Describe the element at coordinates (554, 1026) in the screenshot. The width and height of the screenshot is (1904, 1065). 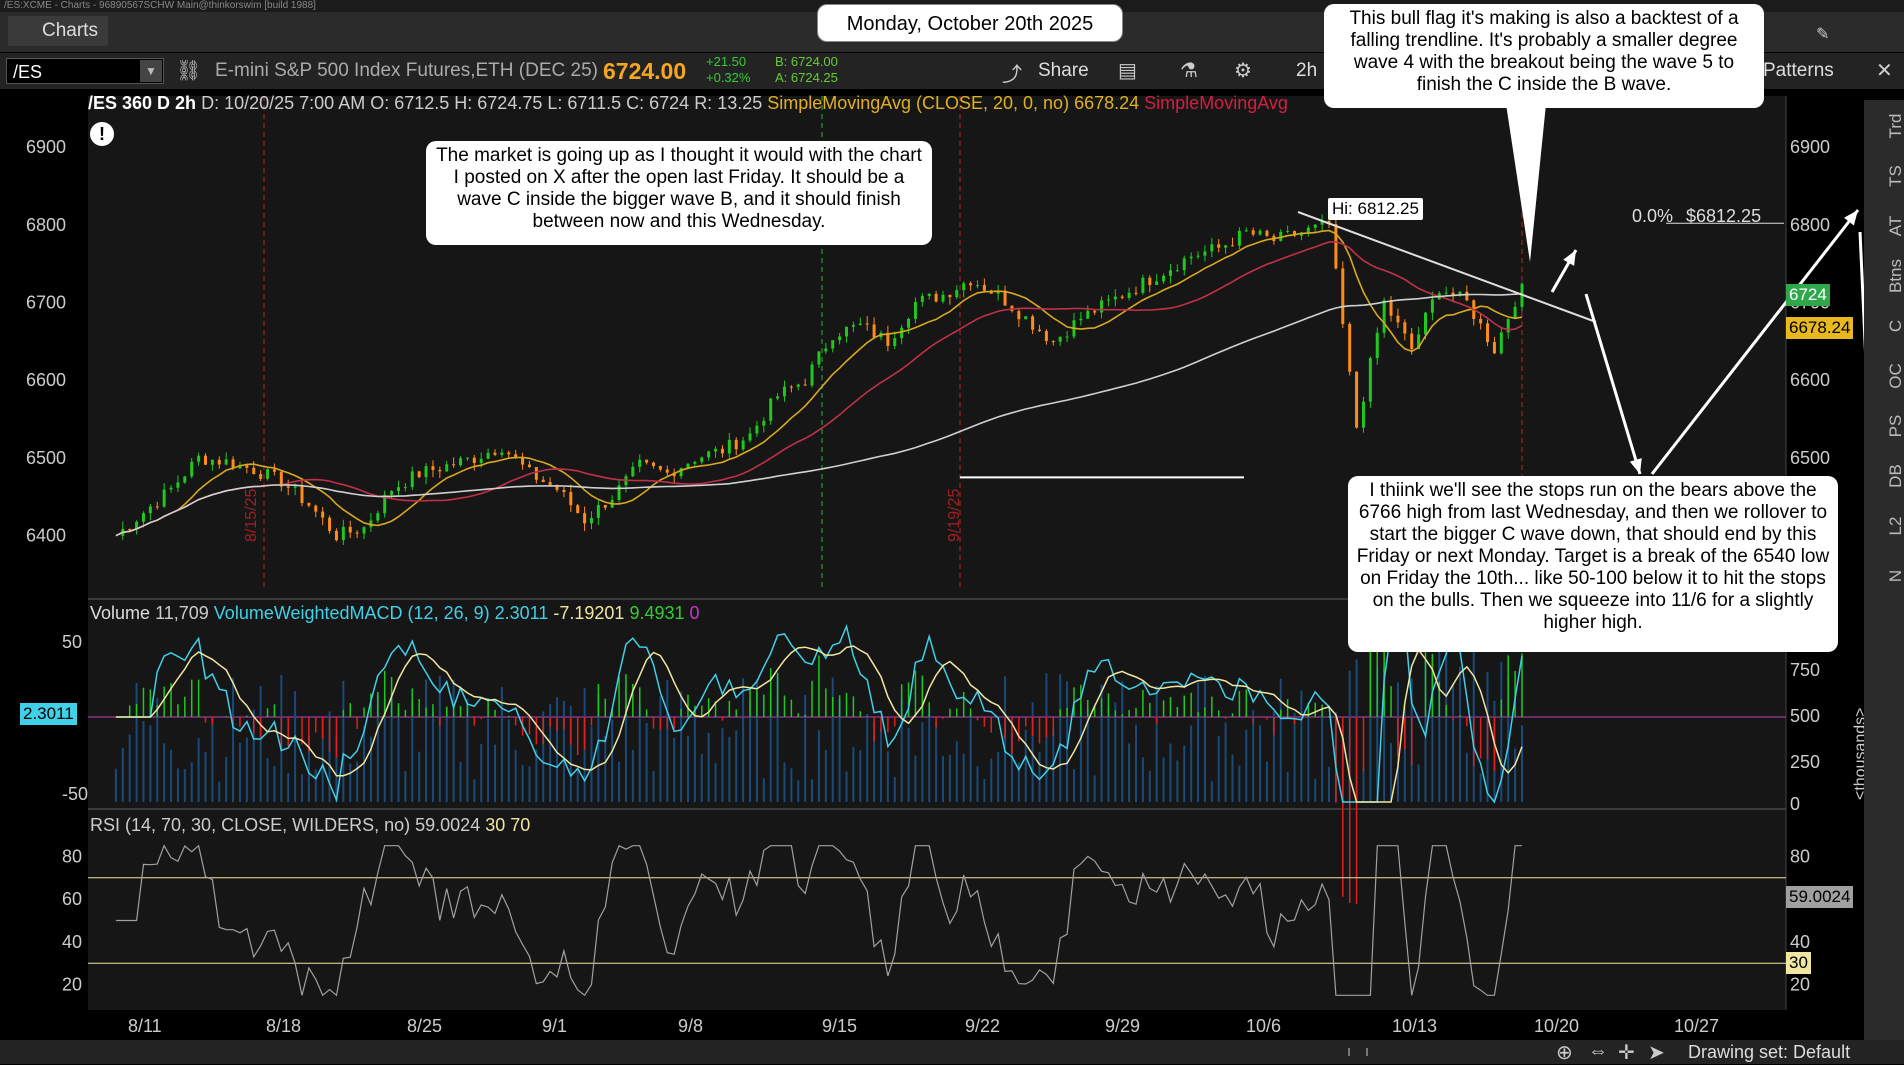
I see `x-tick: 9/1` at that location.